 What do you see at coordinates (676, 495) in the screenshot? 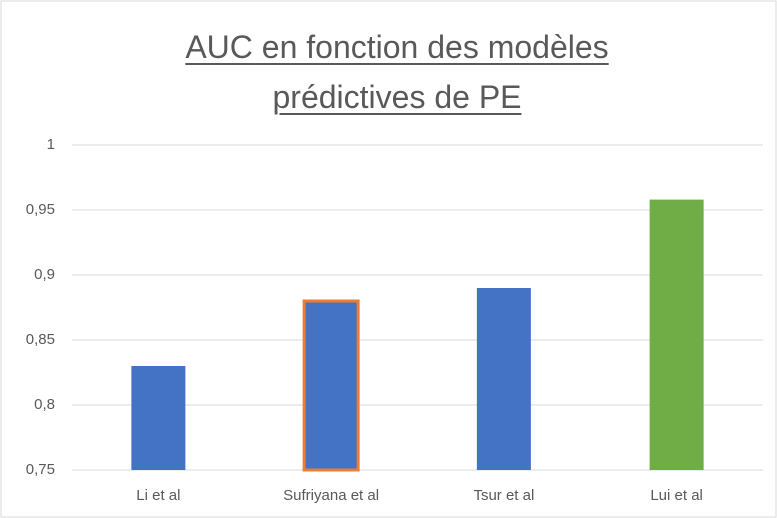
I see `x-tick-label: Lui et al` at bounding box center [676, 495].